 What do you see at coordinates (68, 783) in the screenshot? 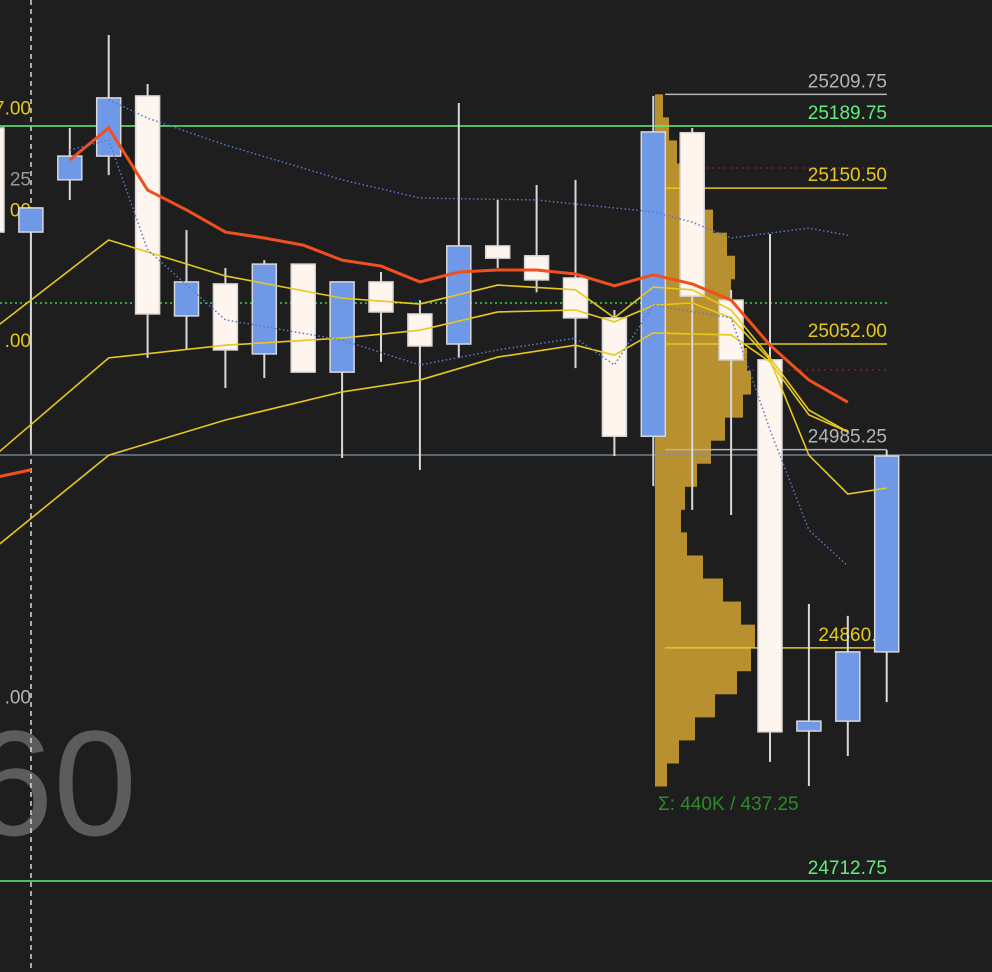
I see `watermark-text: 60` at bounding box center [68, 783].